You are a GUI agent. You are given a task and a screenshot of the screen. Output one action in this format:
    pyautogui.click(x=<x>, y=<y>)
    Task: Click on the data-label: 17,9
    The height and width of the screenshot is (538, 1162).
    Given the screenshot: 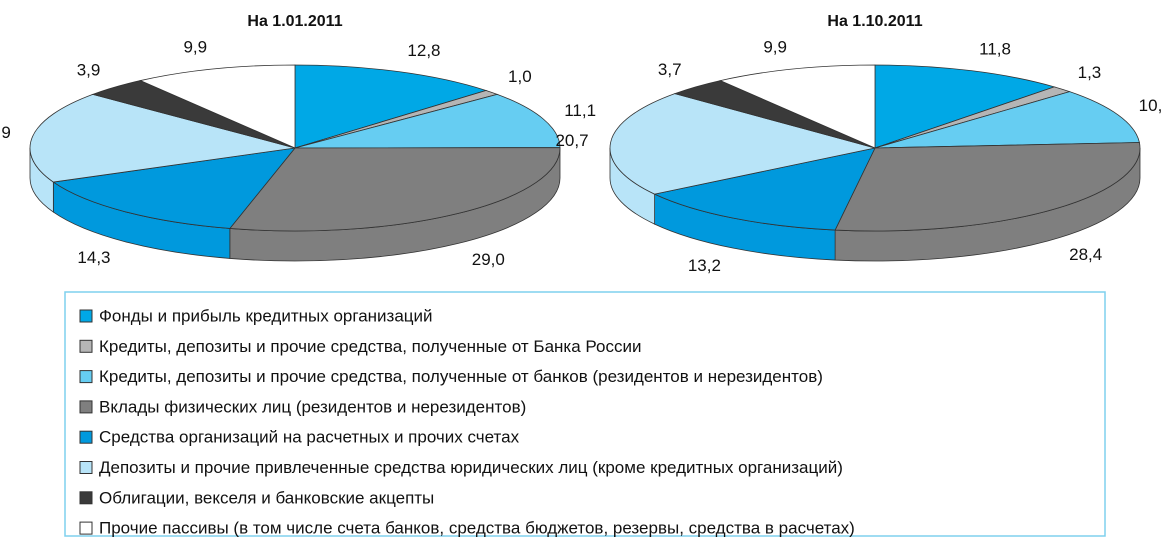 What is the action you would take?
    pyautogui.click(x=5, y=132)
    